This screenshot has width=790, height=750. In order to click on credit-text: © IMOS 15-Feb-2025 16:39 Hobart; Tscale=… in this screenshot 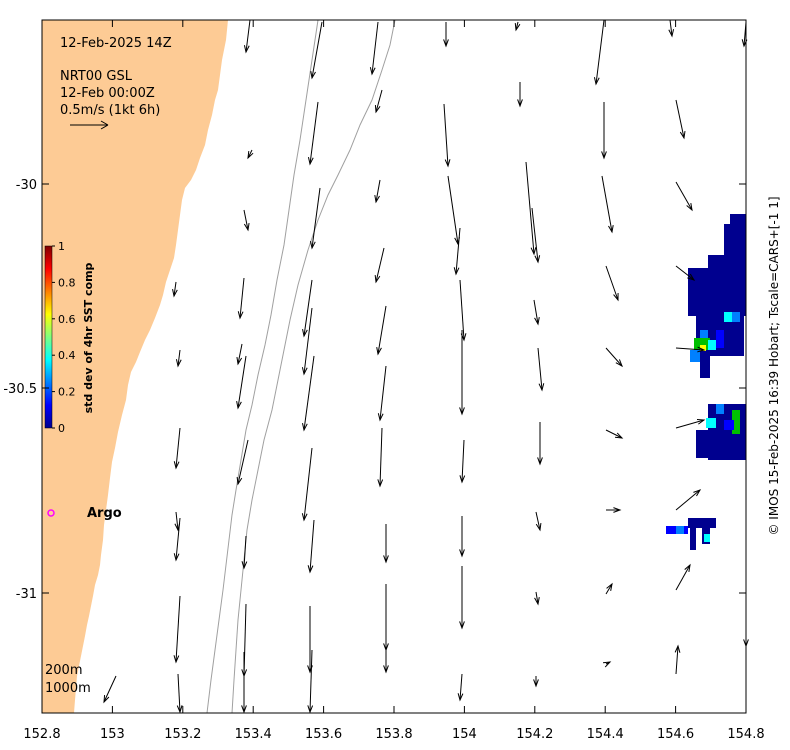, I will do `click(774, 365)`.